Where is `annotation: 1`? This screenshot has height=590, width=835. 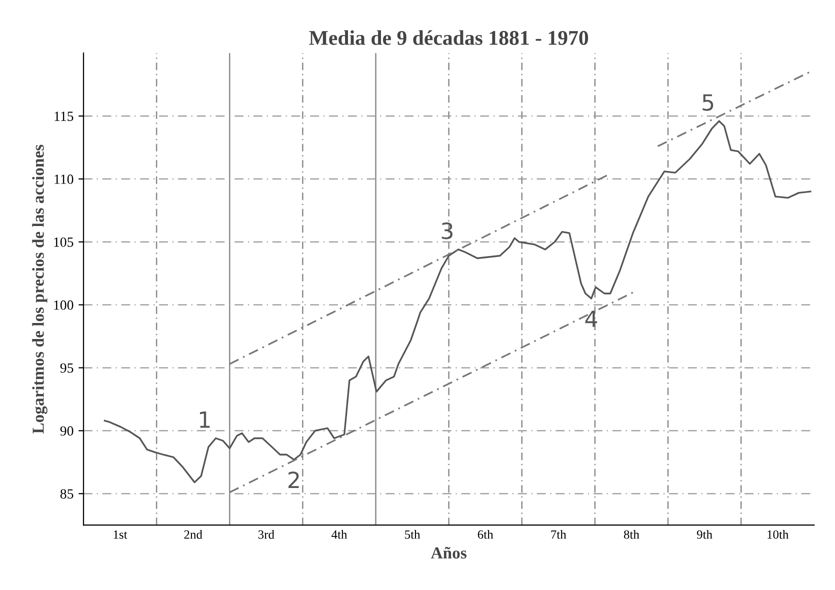
annotation: 1 is located at coordinates (205, 420).